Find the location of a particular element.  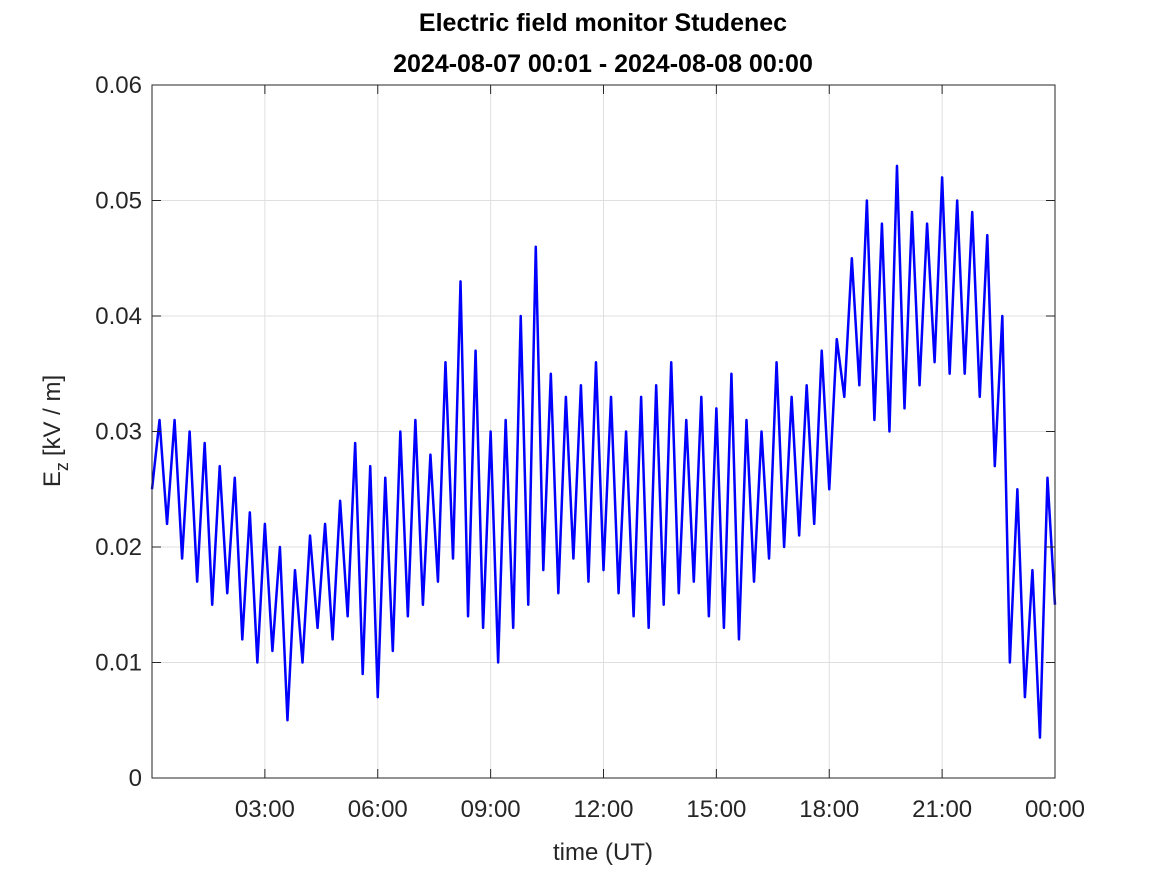

y-axis-label: Ez [kV / m] is located at coordinates (55, 431).